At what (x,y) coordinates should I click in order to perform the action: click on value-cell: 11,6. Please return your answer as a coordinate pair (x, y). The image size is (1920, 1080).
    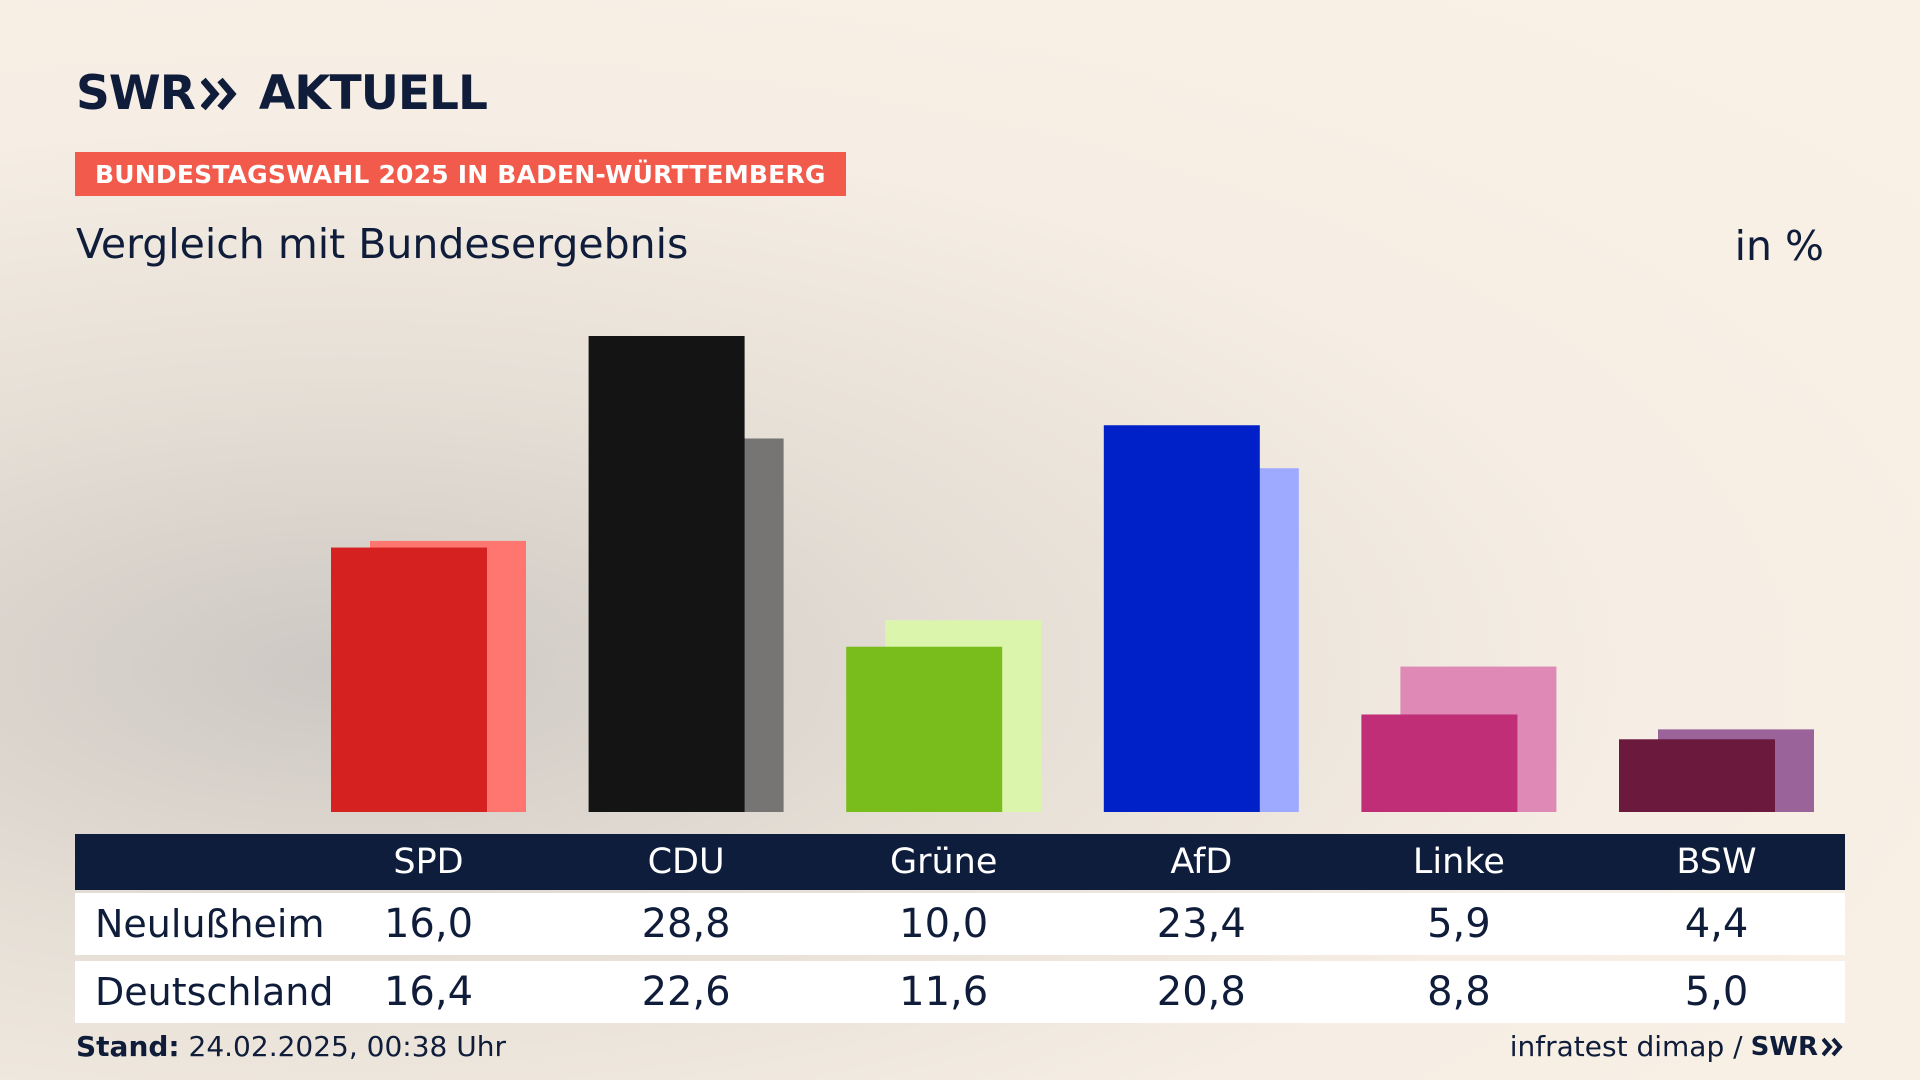
    Looking at the image, I should click on (944, 992).